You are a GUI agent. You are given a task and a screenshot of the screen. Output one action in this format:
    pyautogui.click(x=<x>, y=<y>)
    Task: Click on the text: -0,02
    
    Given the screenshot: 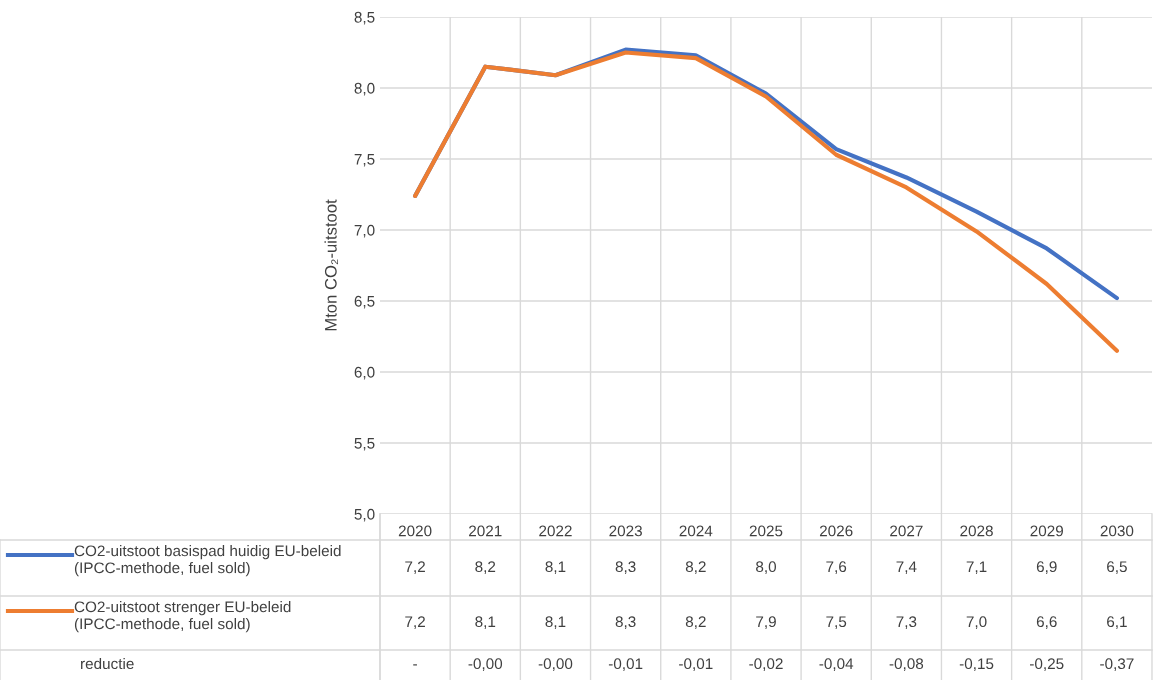 What is the action you would take?
    pyautogui.click(x=766, y=664)
    